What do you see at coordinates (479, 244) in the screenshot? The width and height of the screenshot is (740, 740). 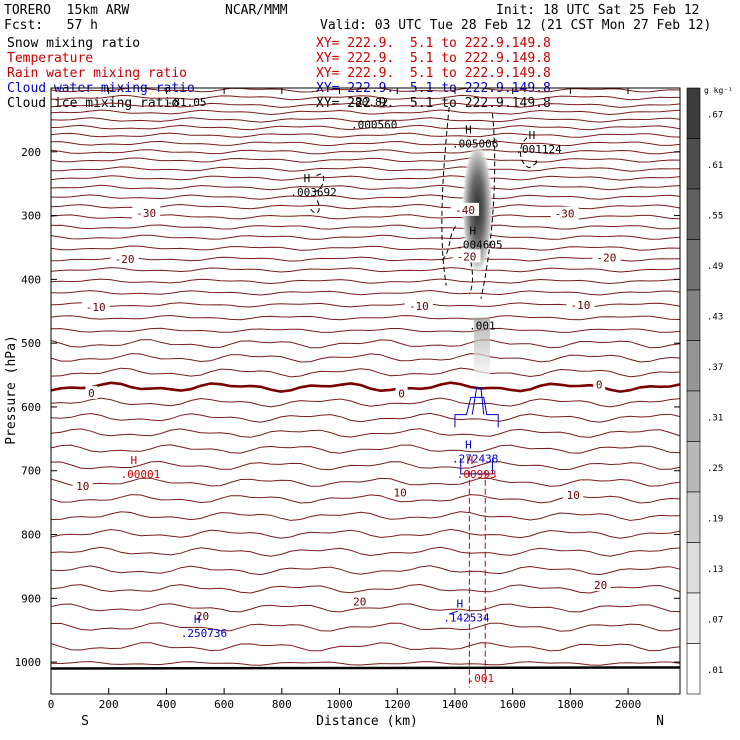 I see `maximum-value: .004605` at bounding box center [479, 244].